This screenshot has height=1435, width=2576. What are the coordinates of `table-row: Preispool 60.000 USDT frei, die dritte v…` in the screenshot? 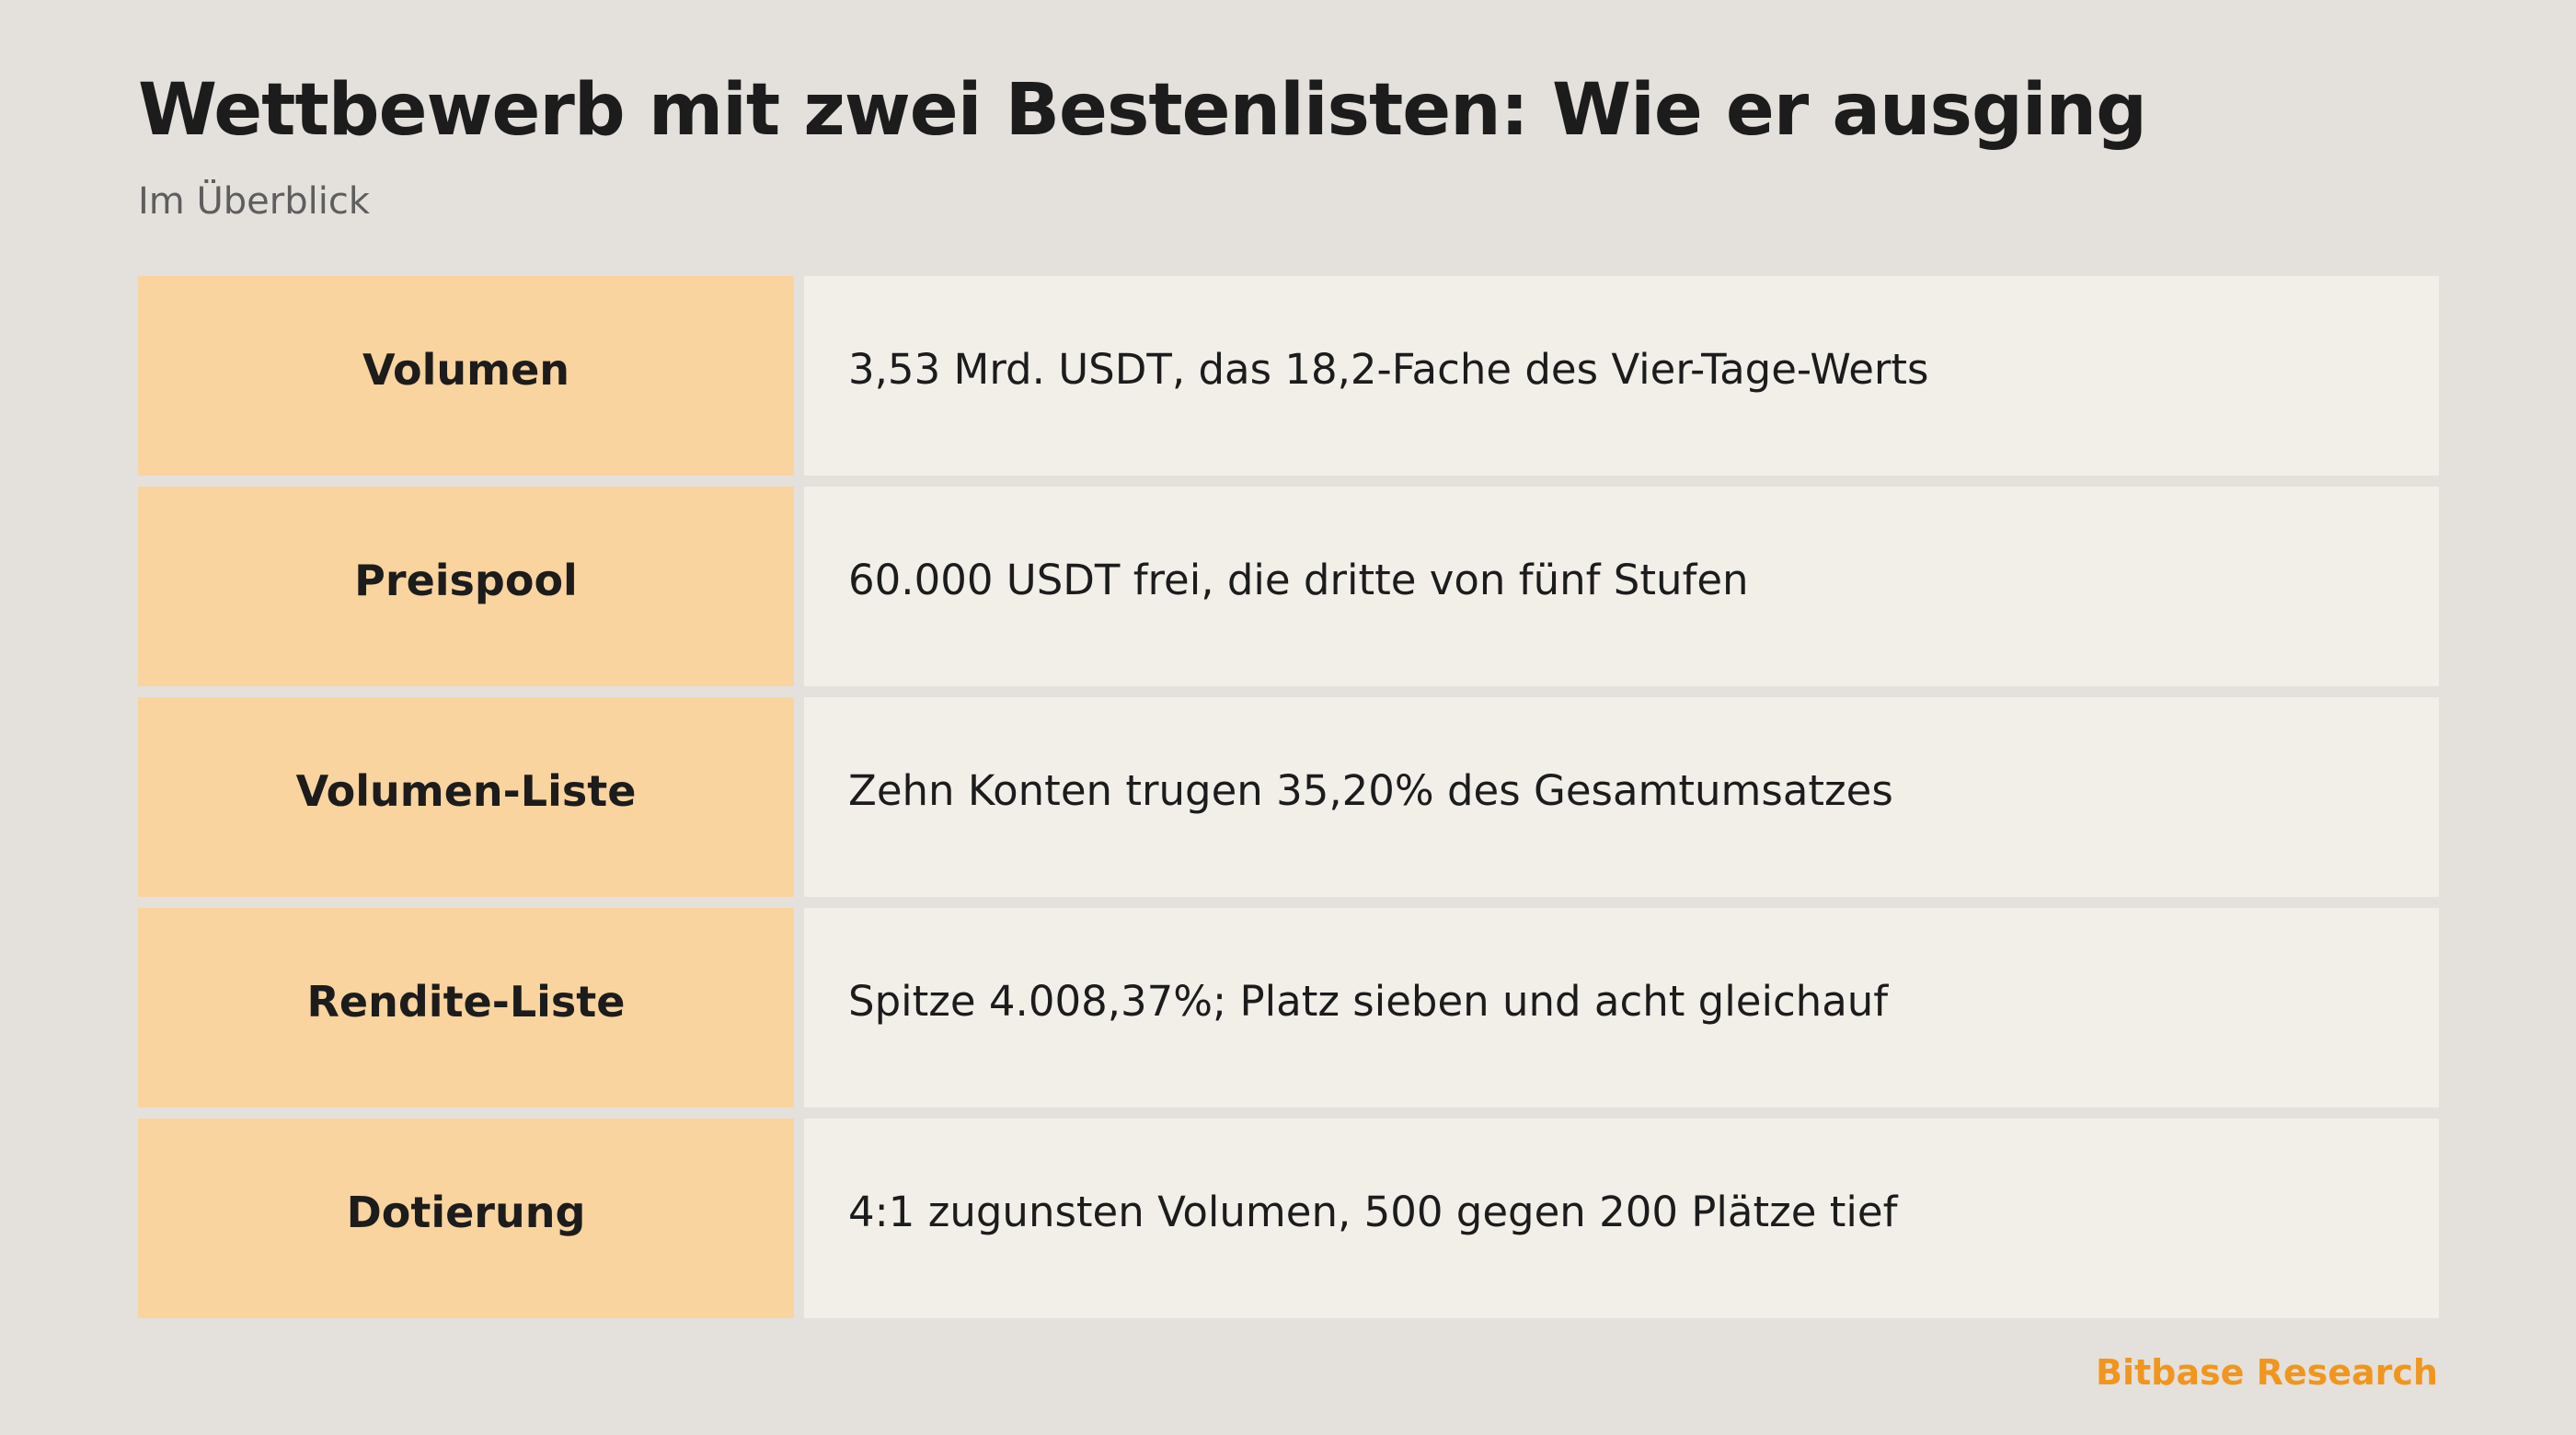 It's located at (1288, 586).